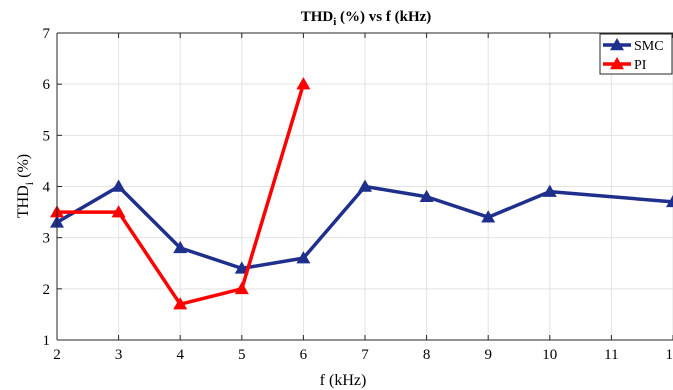  I want to click on x-tick-label: 5, so click(242, 355).